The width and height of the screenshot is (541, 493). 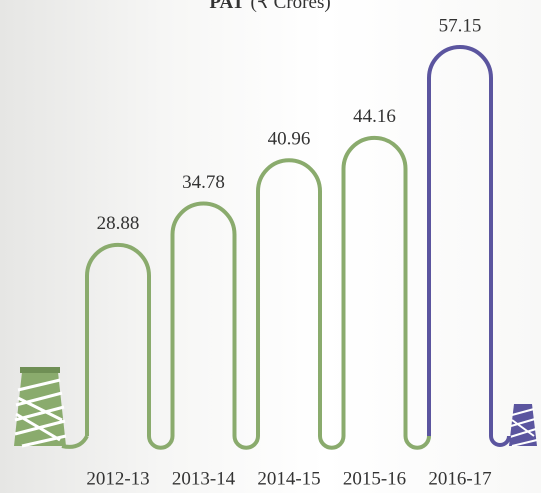 What do you see at coordinates (227, 6) in the screenshot?
I see `chart-title: PAT` at bounding box center [227, 6].